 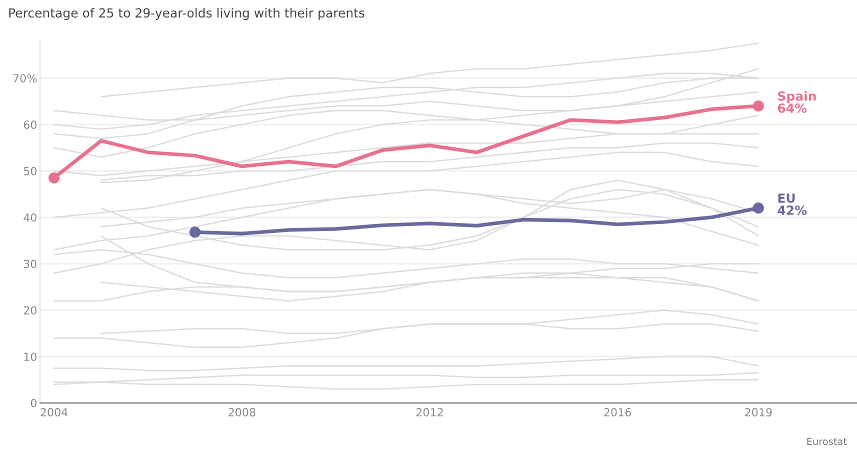 What do you see at coordinates (827, 442) in the screenshot?
I see `text: Eurostat` at bounding box center [827, 442].